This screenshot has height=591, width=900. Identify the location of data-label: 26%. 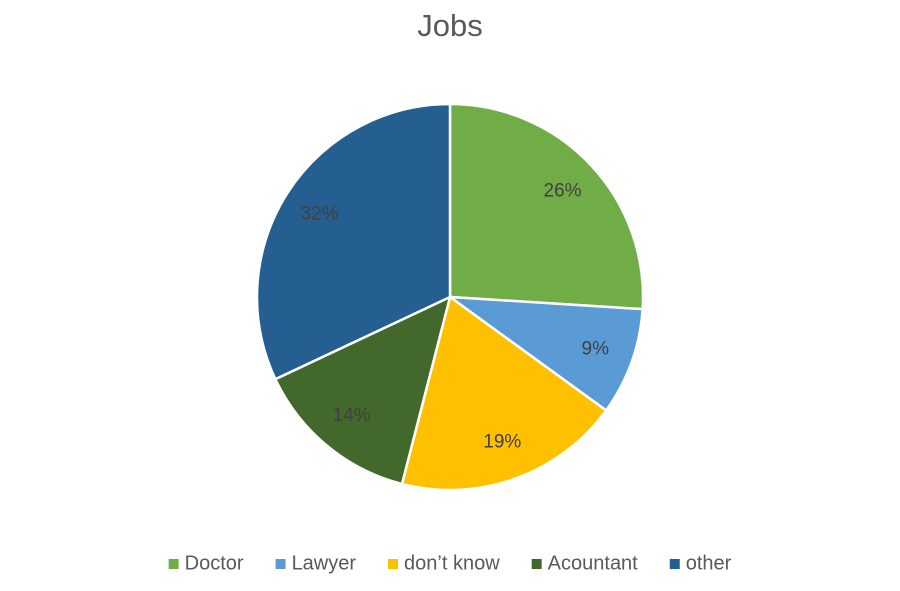
(563, 190).